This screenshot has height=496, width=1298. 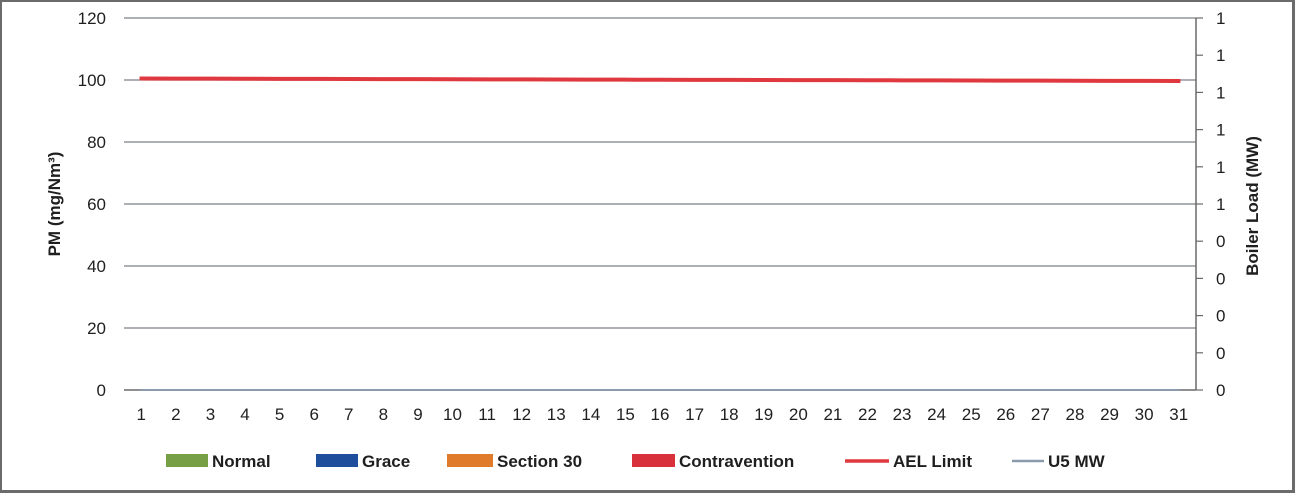 What do you see at coordinates (798, 414) in the screenshot?
I see `x-tick-label: 20` at bounding box center [798, 414].